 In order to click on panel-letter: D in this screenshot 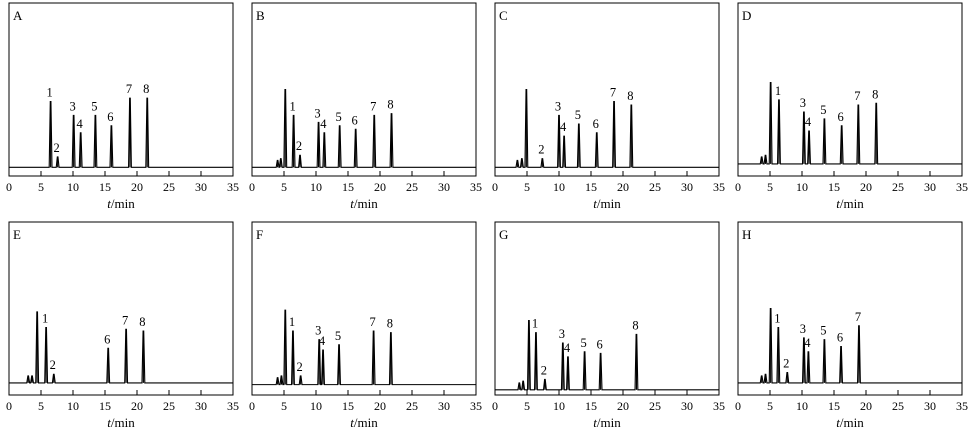, I will do `click(746, 15)`.